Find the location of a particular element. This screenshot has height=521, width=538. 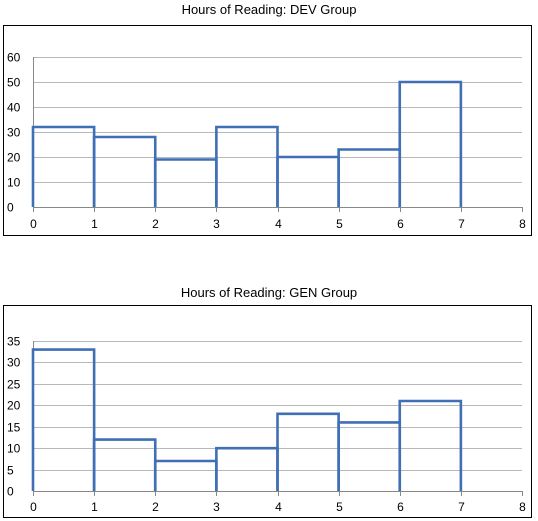

y-tick-label: 40 is located at coordinates (14, 108).